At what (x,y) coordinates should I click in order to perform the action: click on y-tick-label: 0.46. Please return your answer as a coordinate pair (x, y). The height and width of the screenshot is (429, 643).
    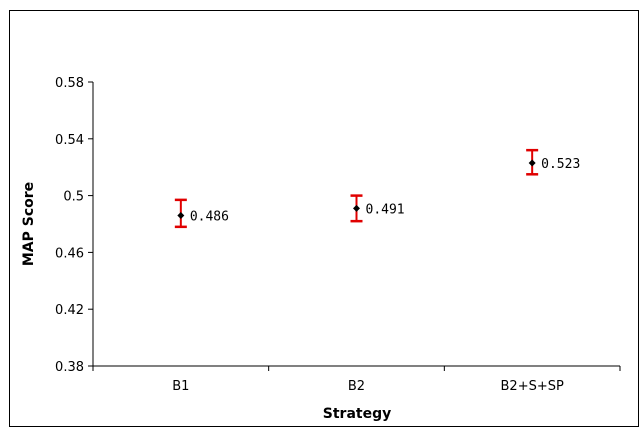
    Looking at the image, I should click on (69, 253).